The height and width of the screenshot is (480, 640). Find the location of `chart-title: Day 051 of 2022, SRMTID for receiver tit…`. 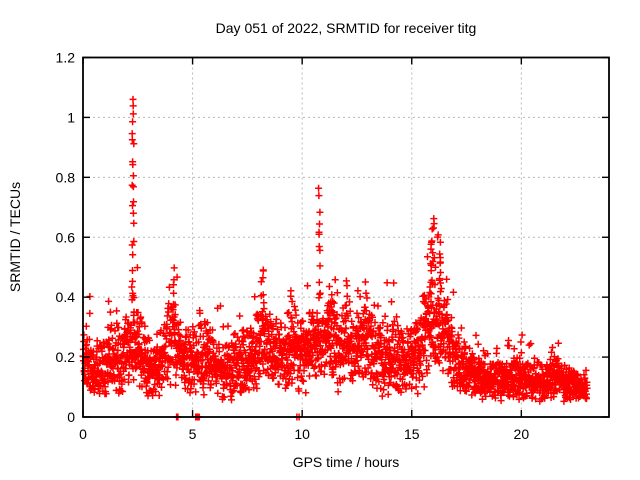

chart-title: Day 051 of 2022, SRMTID for receiver tit… is located at coordinates (346, 28).